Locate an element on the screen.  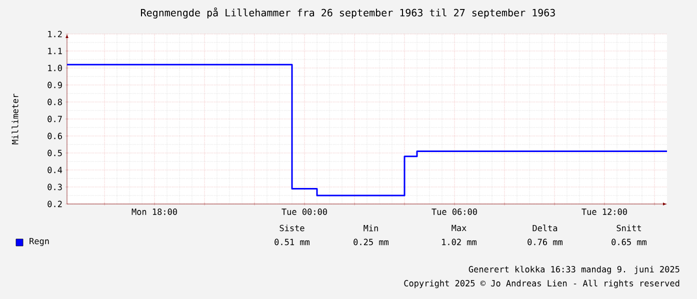
text: Delta is located at coordinates (545, 228).